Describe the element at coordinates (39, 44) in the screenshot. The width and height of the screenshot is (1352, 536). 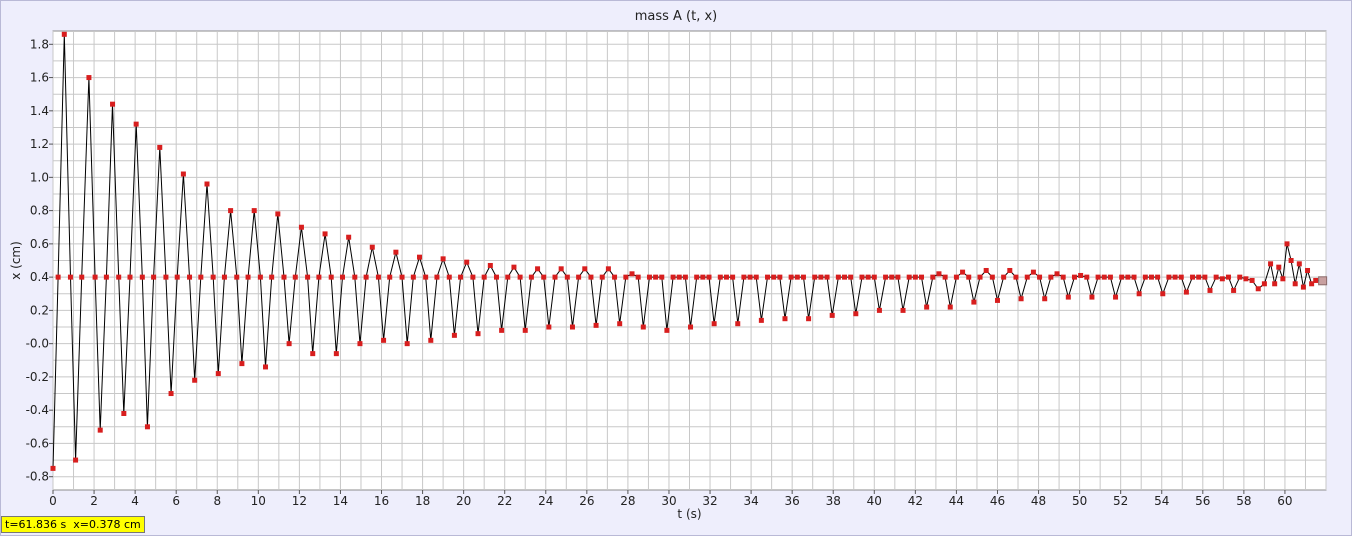
I see `y-tick-label: 1.8` at that location.